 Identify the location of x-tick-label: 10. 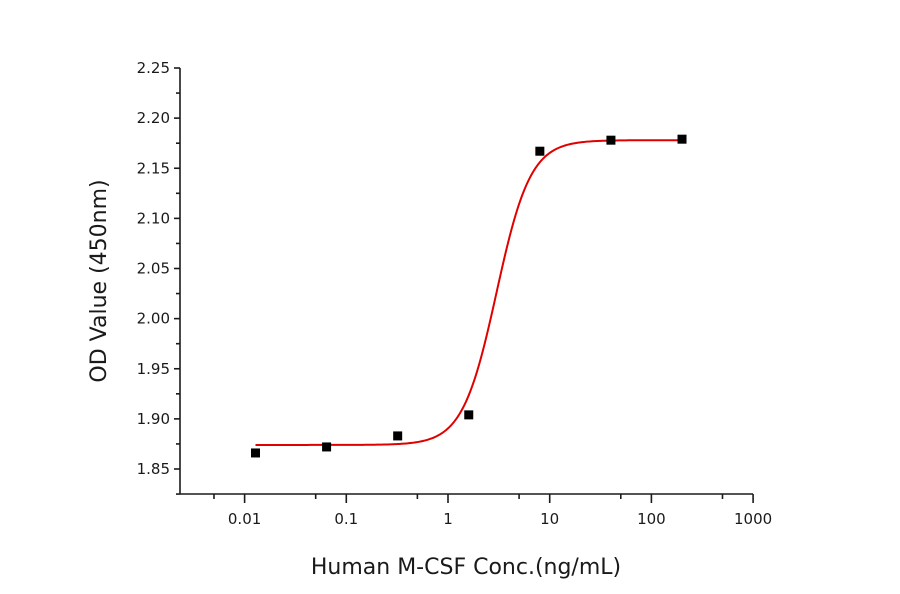
(549, 519).